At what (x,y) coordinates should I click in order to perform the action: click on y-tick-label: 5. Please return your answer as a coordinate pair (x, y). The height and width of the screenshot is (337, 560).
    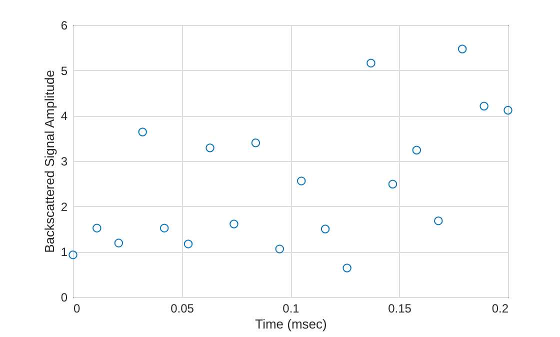
    Looking at the image, I should click on (64, 71).